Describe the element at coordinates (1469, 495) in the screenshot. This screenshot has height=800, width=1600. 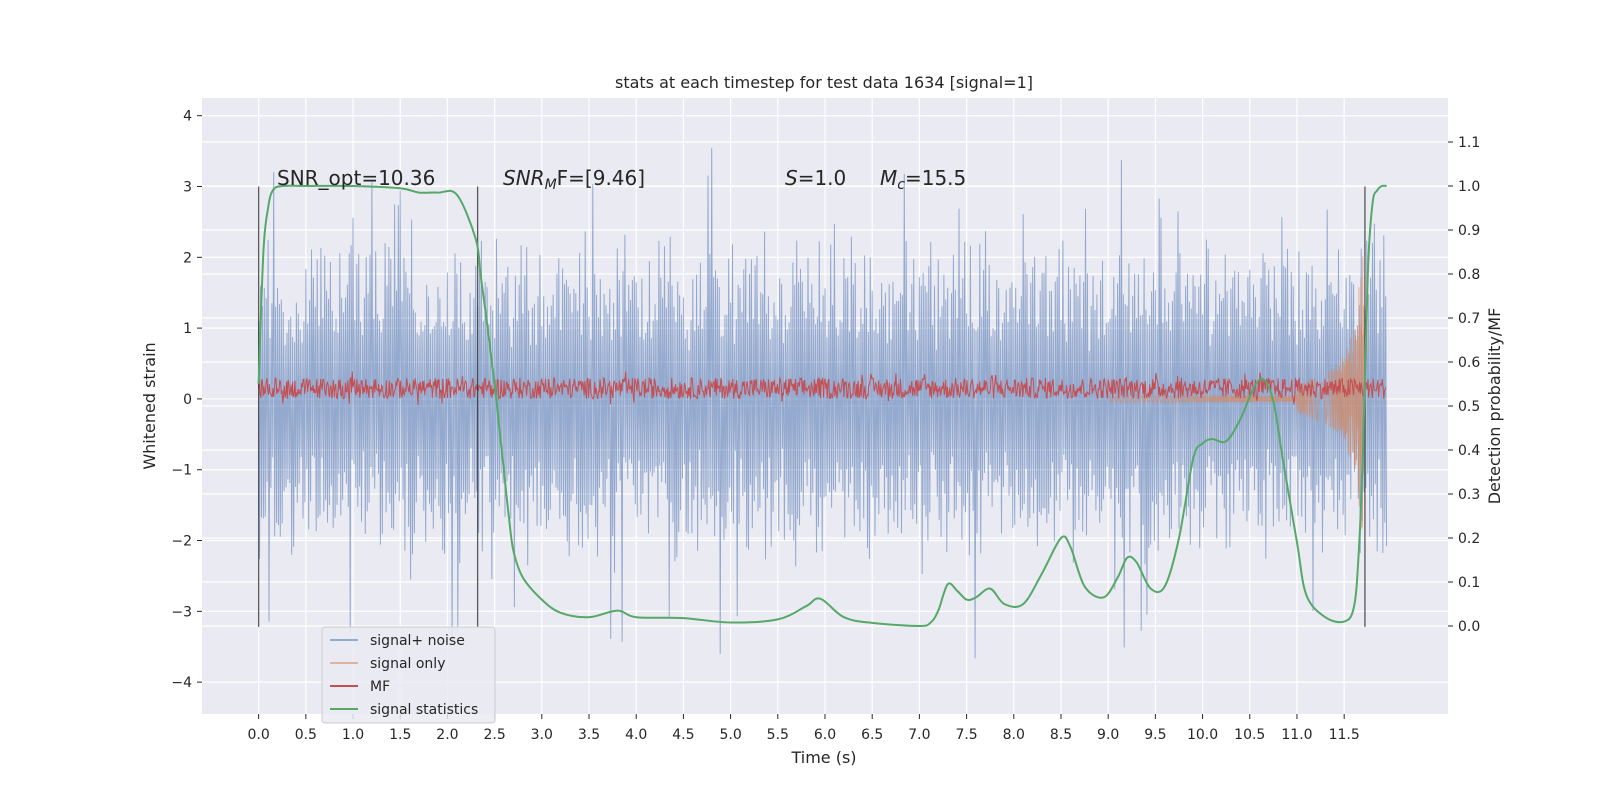
I see `y-right-tick-label: 0.3` at that location.